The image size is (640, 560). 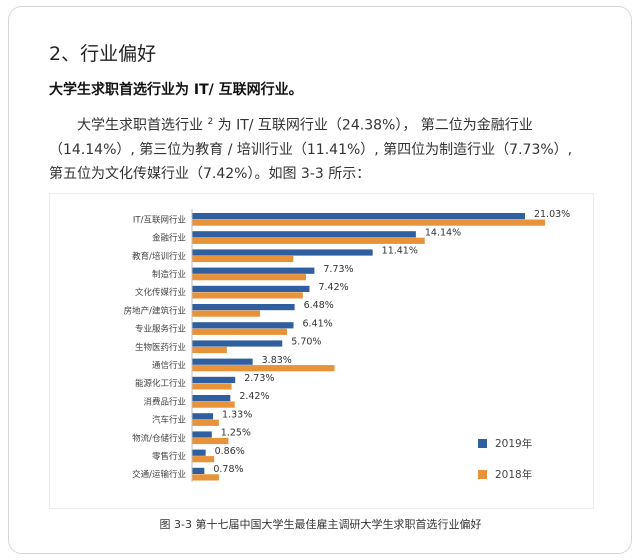 What do you see at coordinates (155, 310) in the screenshot?
I see `category-label: 房地产/建筑行业` at bounding box center [155, 310].